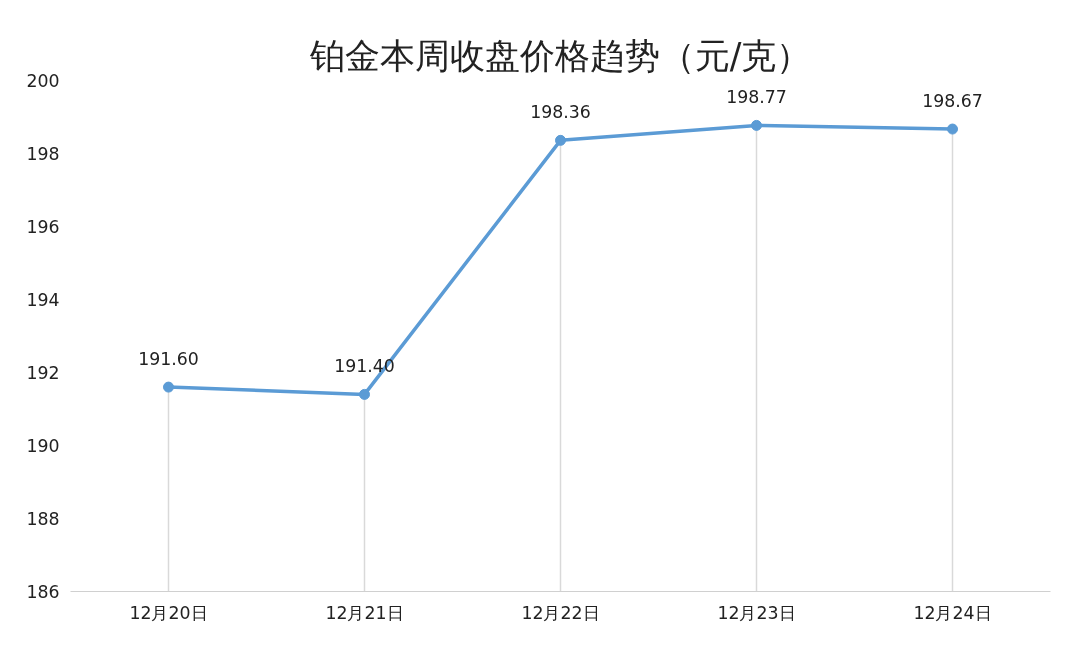 The image size is (1080, 646). What do you see at coordinates (364, 612) in the screenshot?
I see `x-tick-label: 12月21日` at bounding box center [364, 612].